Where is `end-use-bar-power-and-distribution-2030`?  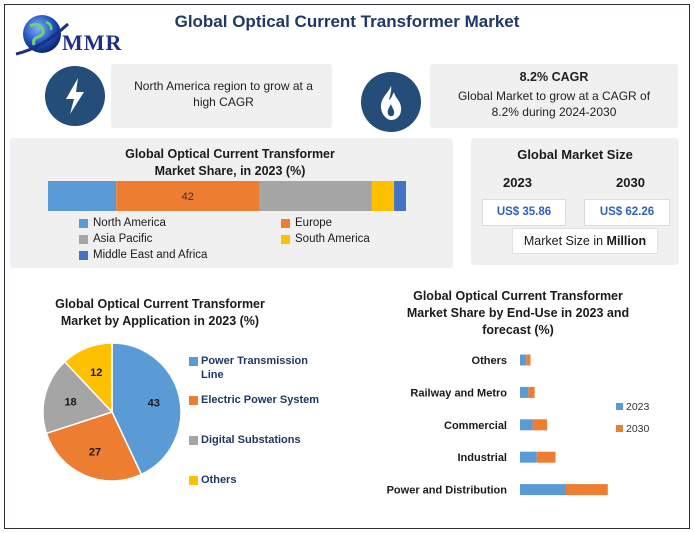 end-use-bar-power-and-distribution-2030 is located at coordinates (586, 490).